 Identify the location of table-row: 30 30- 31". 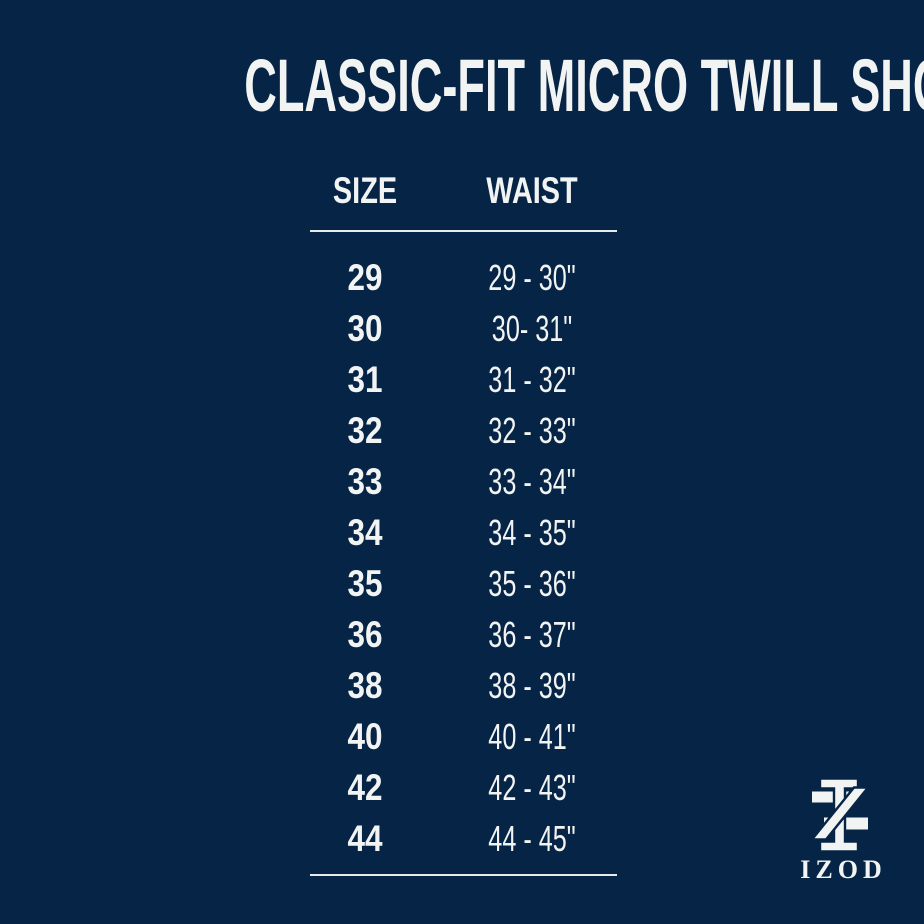
(463, 328).